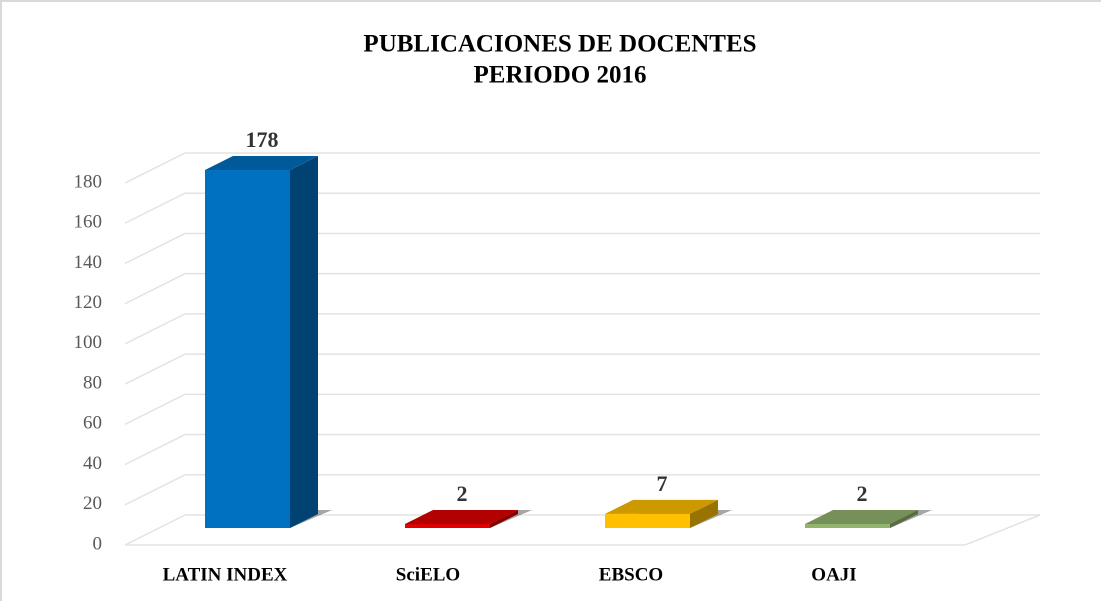  What do you see at coordinates (560, 75) in the screenshot?
I see `chart-subtitle: PERIODO 2016` at bounding box center [560, 75].